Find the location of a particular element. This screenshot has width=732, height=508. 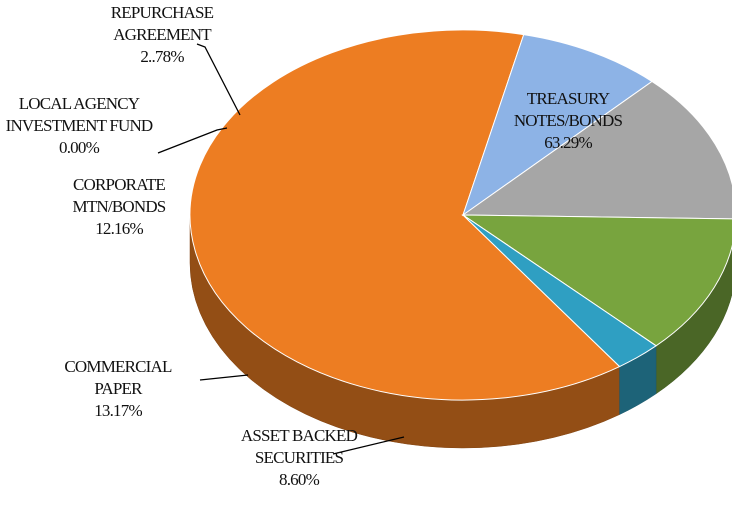

slice-label-abs: SECURITIES is located at coordinates (299, 457).